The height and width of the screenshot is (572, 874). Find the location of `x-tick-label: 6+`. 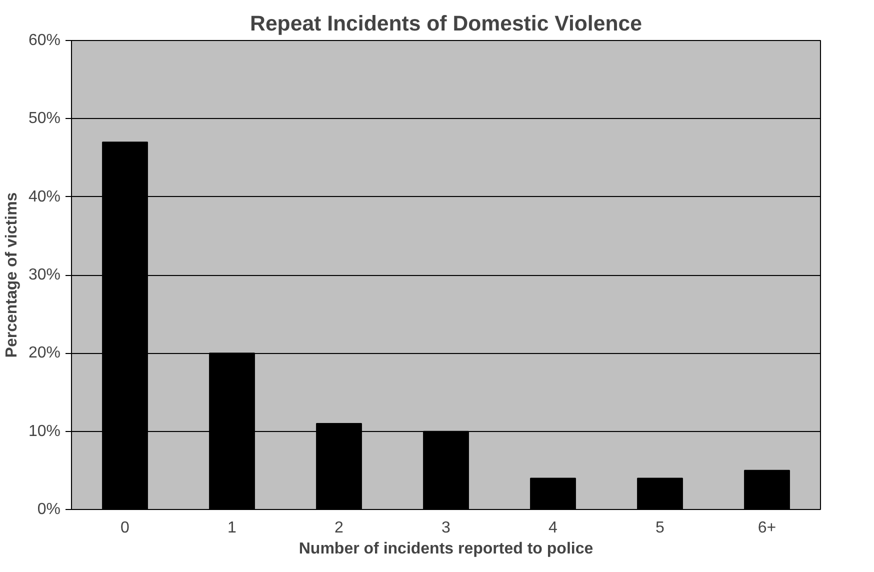

x-tick-label: 6+ is located at coordinates (767, 528).